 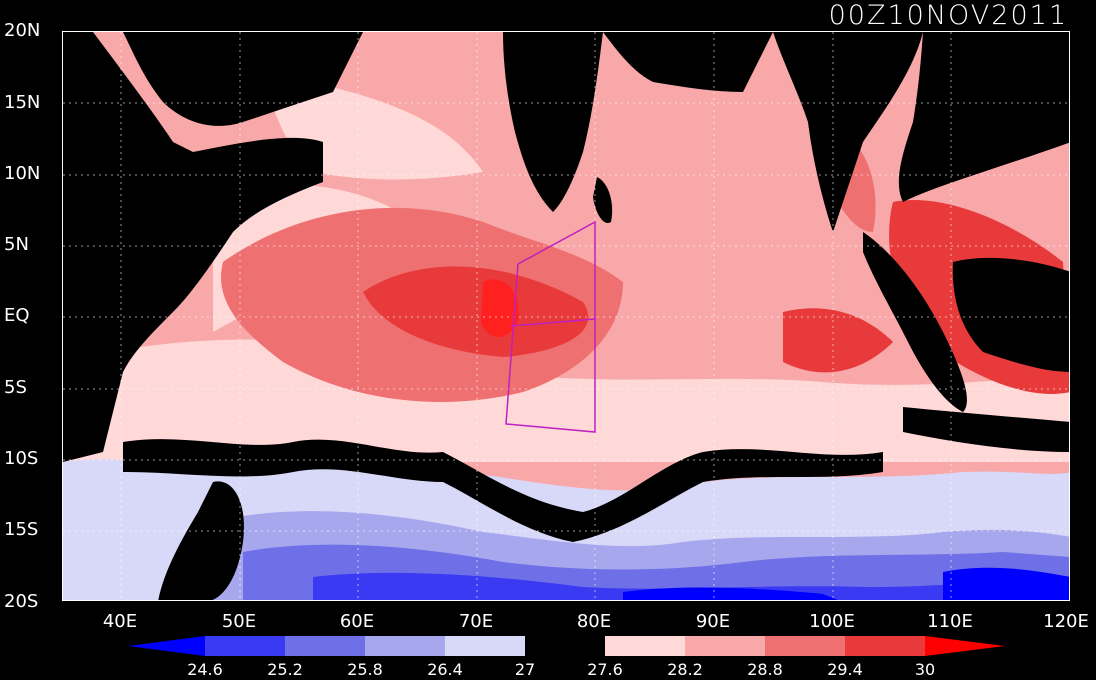 What do you see at coordinates (166, 646) in the screenshot?
I see `colorbar-arrow-left` at bounding box center [166, 646].